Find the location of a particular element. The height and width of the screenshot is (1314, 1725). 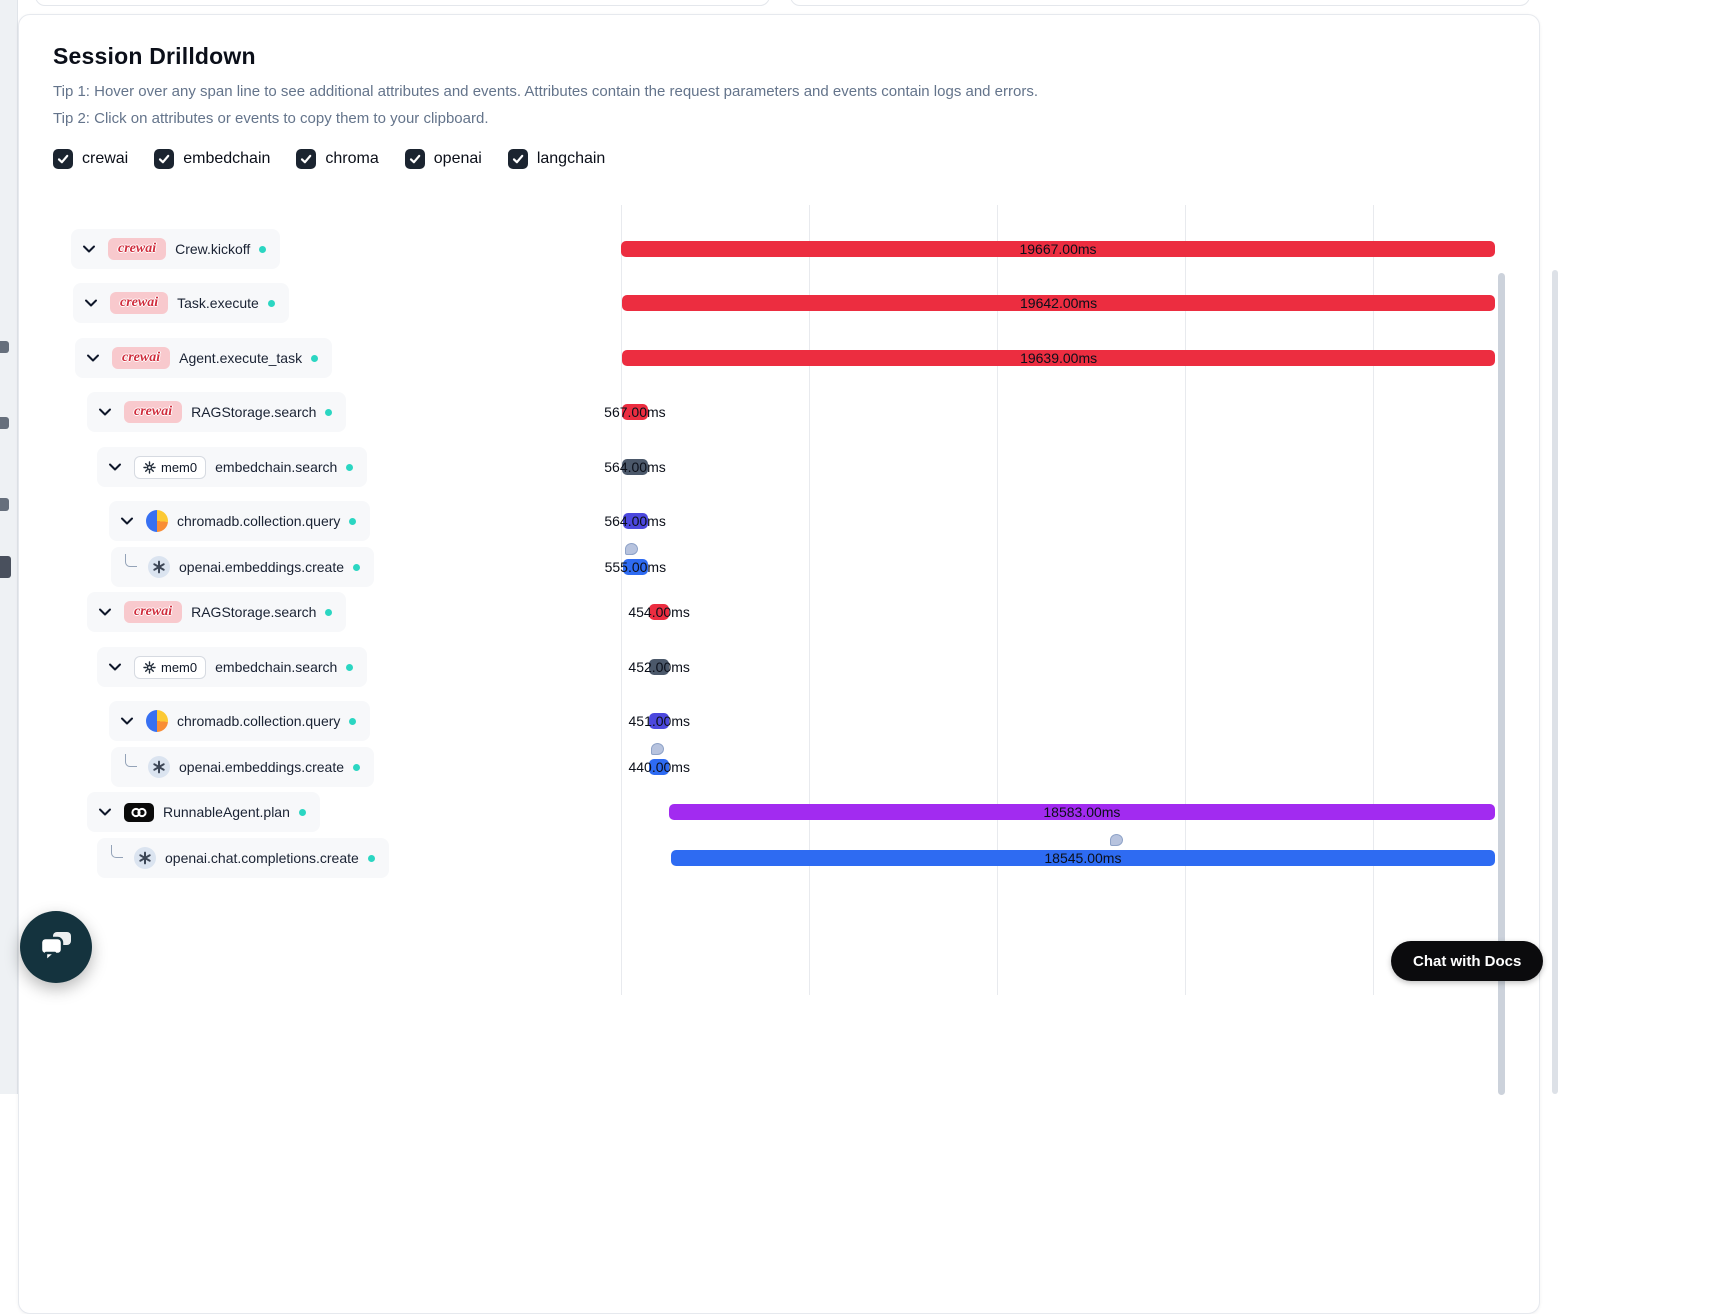

span-name: openai.embeddings.create is located at coordinates (262, 767).